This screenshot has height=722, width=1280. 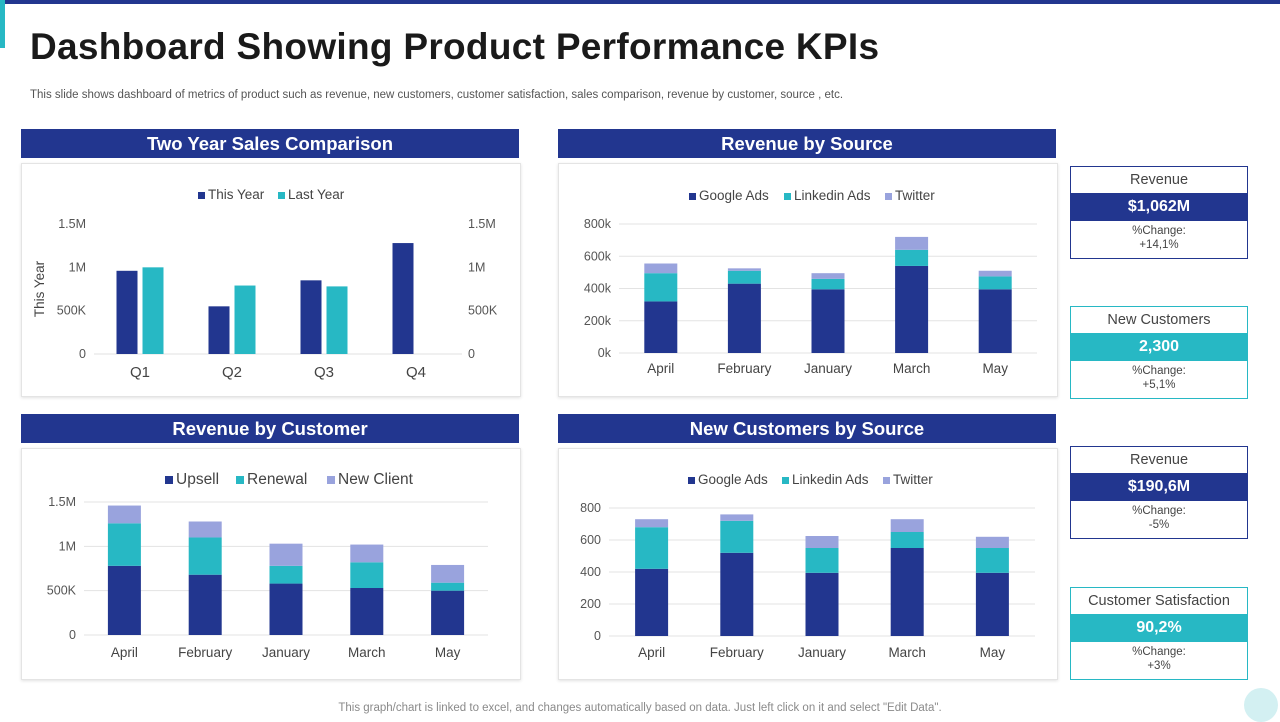 I want to click on legend-label: New Client, so click(x=376, y=479).